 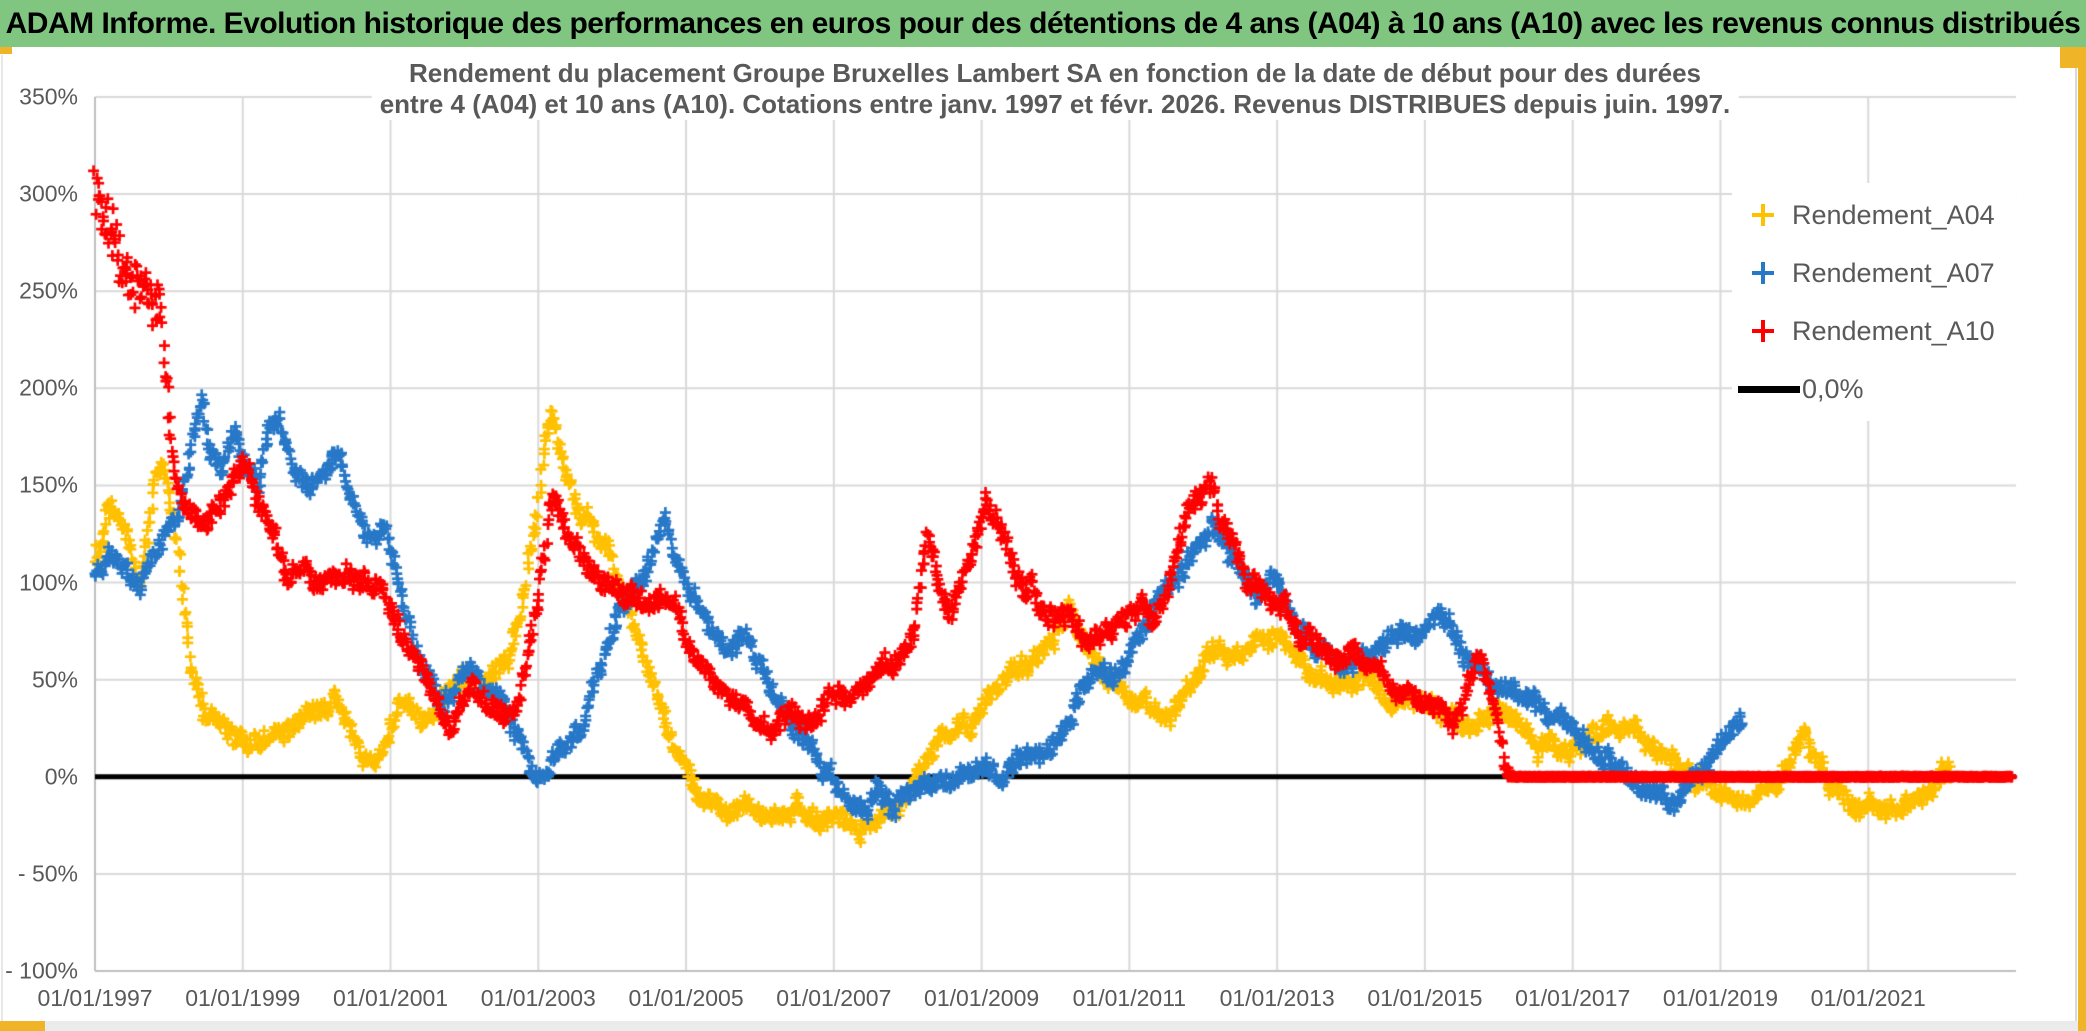 What do you see at coordinates (6, 50) in the screenshot?
I see `gold-handle-top-left` at bounding box center [6, 50].